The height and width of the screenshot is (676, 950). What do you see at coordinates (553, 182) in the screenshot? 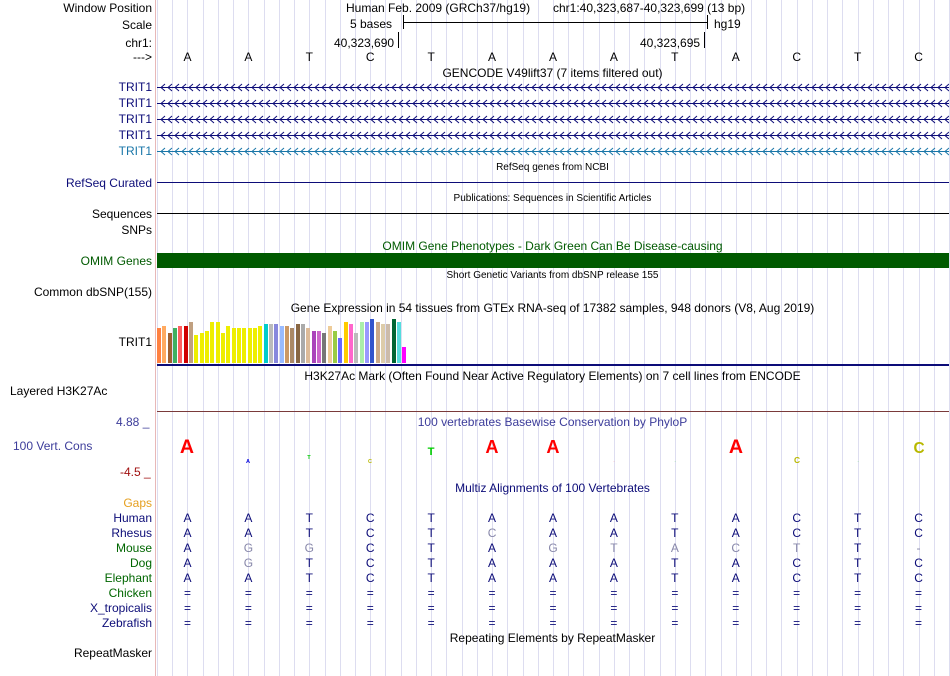
I see `refseq-track-line` at bounding box center [553, 182].